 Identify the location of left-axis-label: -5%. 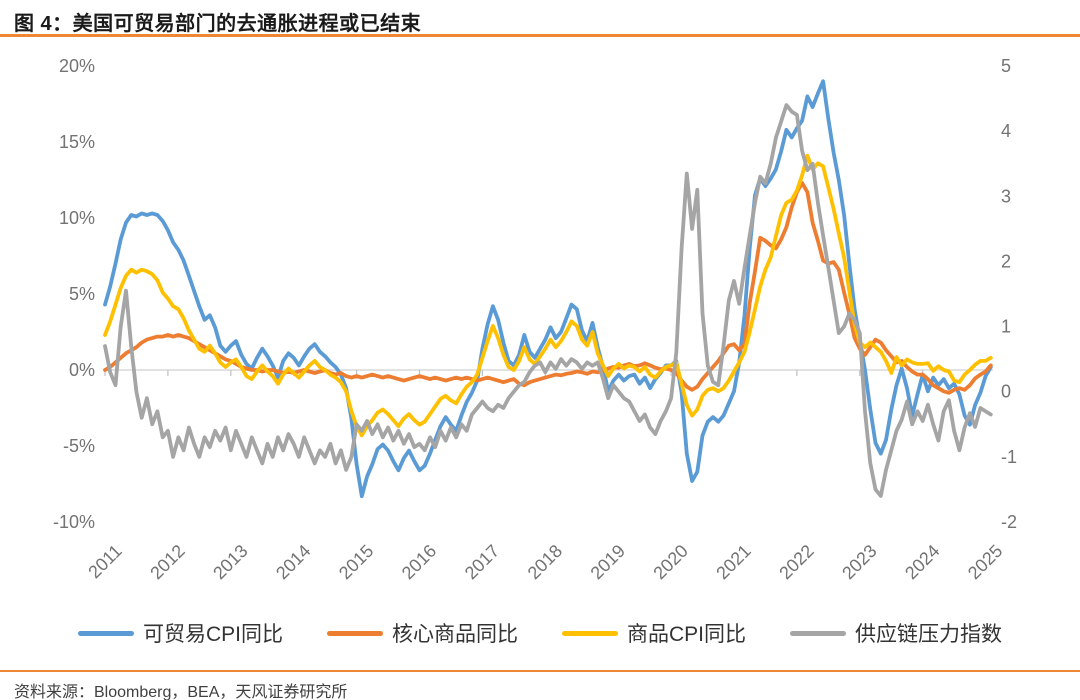
(79, 446).